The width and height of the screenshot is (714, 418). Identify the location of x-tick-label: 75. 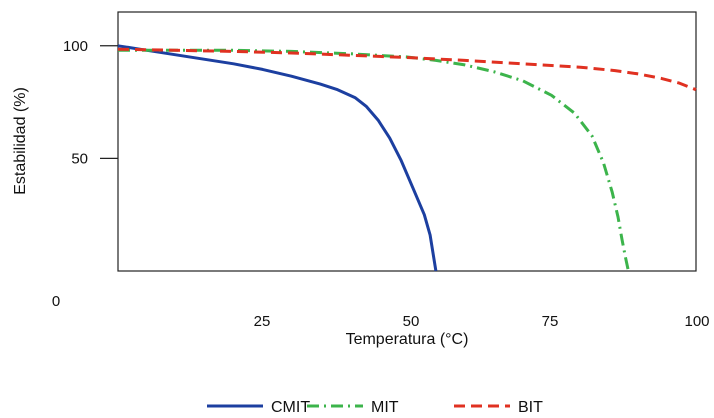
(550, 321).